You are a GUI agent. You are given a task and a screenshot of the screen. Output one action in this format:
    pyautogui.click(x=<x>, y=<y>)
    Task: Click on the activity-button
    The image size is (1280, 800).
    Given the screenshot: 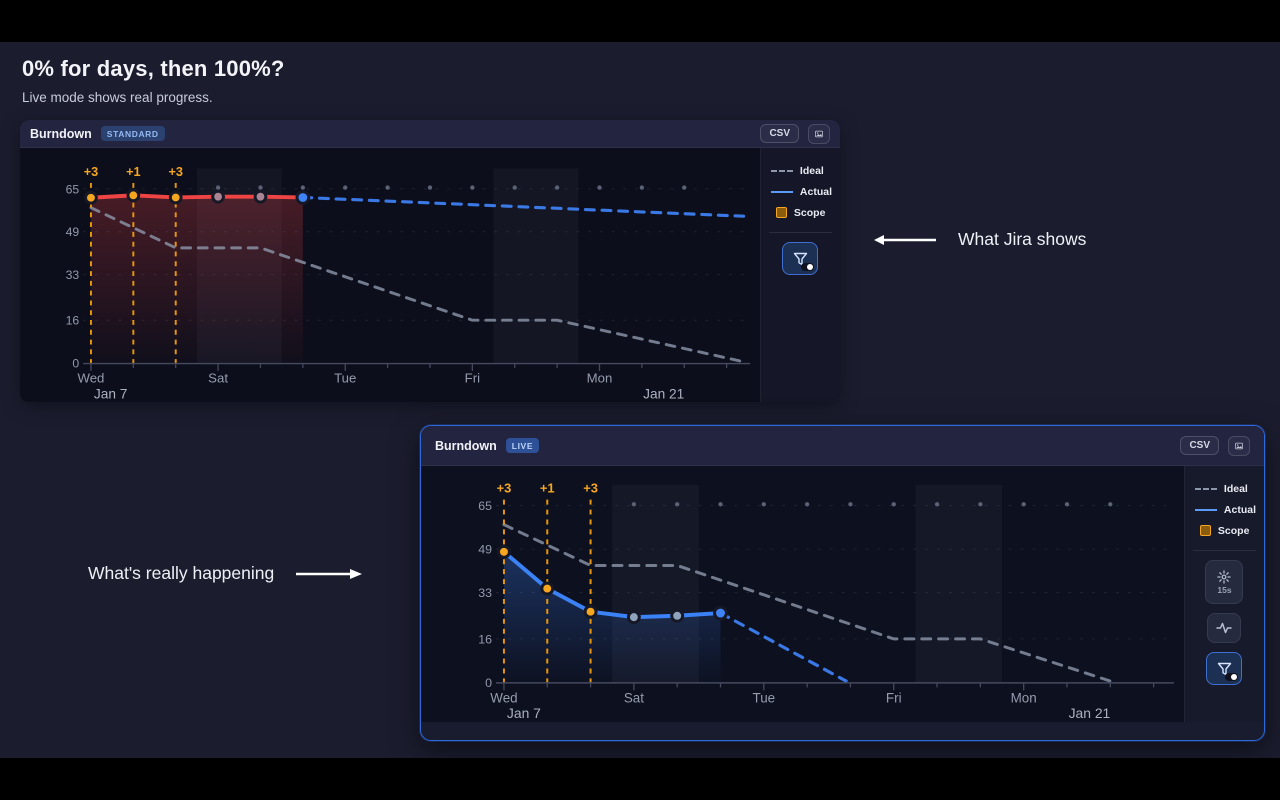 What is the action you would take?
    pyautogui.click(x=1224, y=628)
    